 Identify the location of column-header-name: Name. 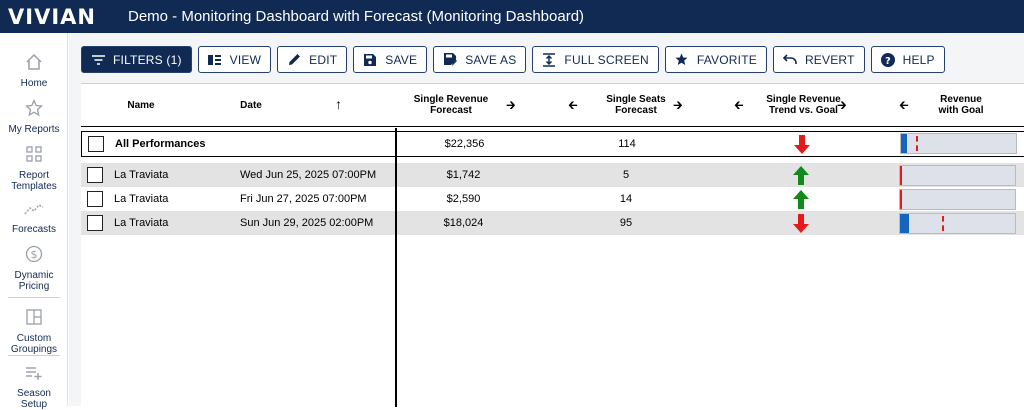
(141, 105).